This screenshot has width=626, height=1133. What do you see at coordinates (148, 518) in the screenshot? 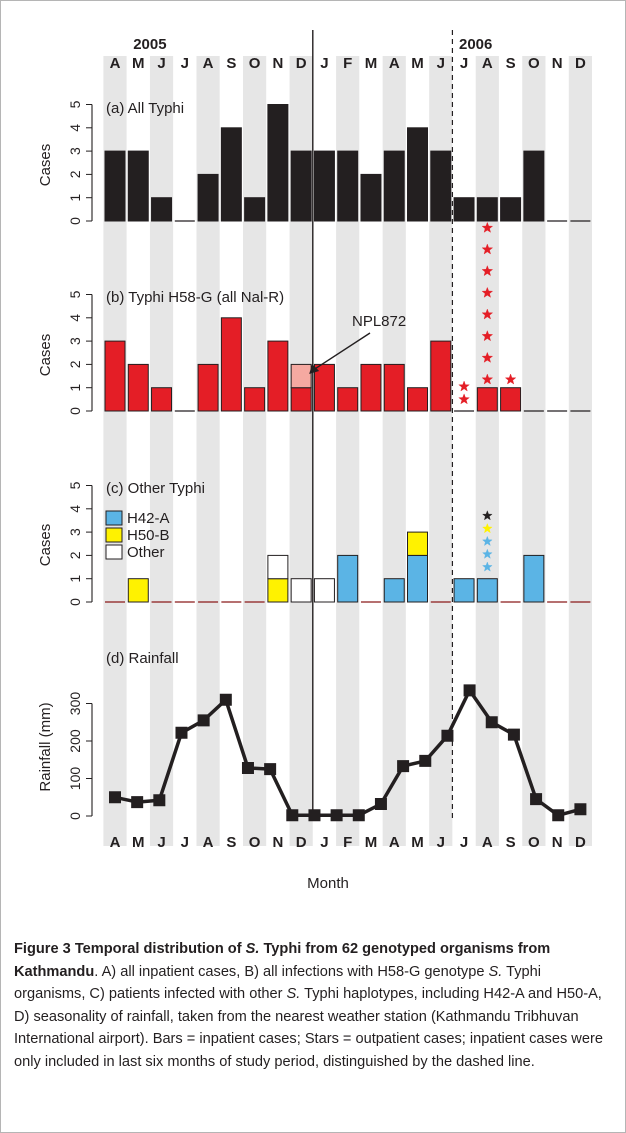
I see `legend-label: H42-A` at bounding box center [148, 518].